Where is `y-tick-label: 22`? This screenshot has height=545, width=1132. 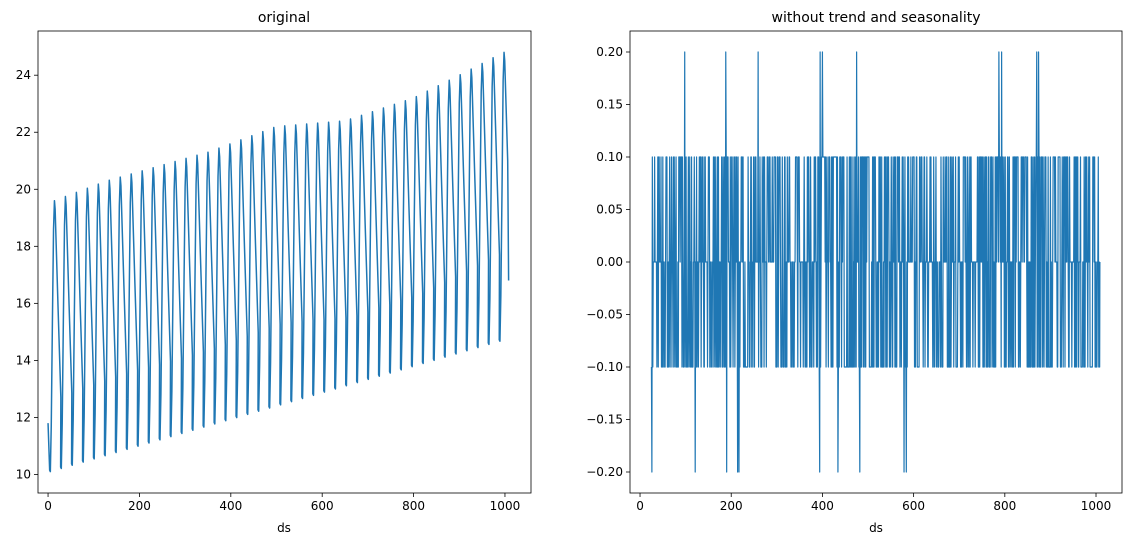
y-tick-label: 22 is located at coordinates (23, 132).